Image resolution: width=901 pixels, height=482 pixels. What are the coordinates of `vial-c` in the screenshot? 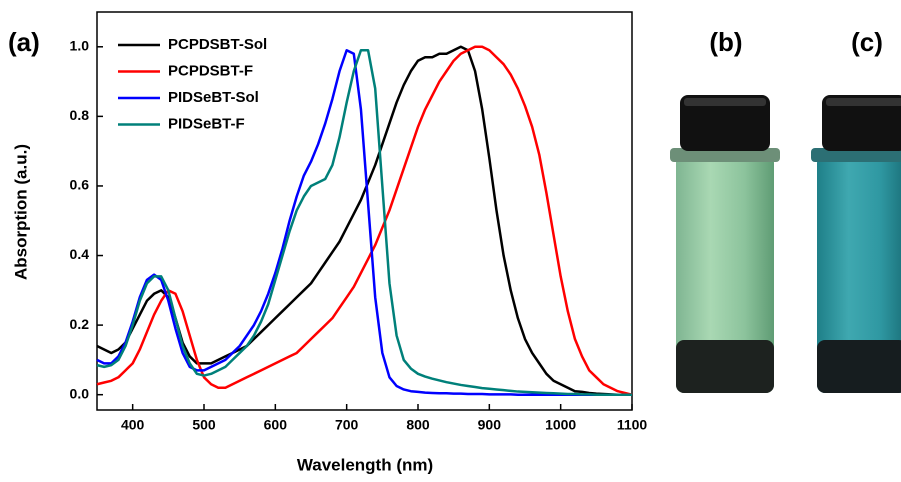 It's located at (856, 244).